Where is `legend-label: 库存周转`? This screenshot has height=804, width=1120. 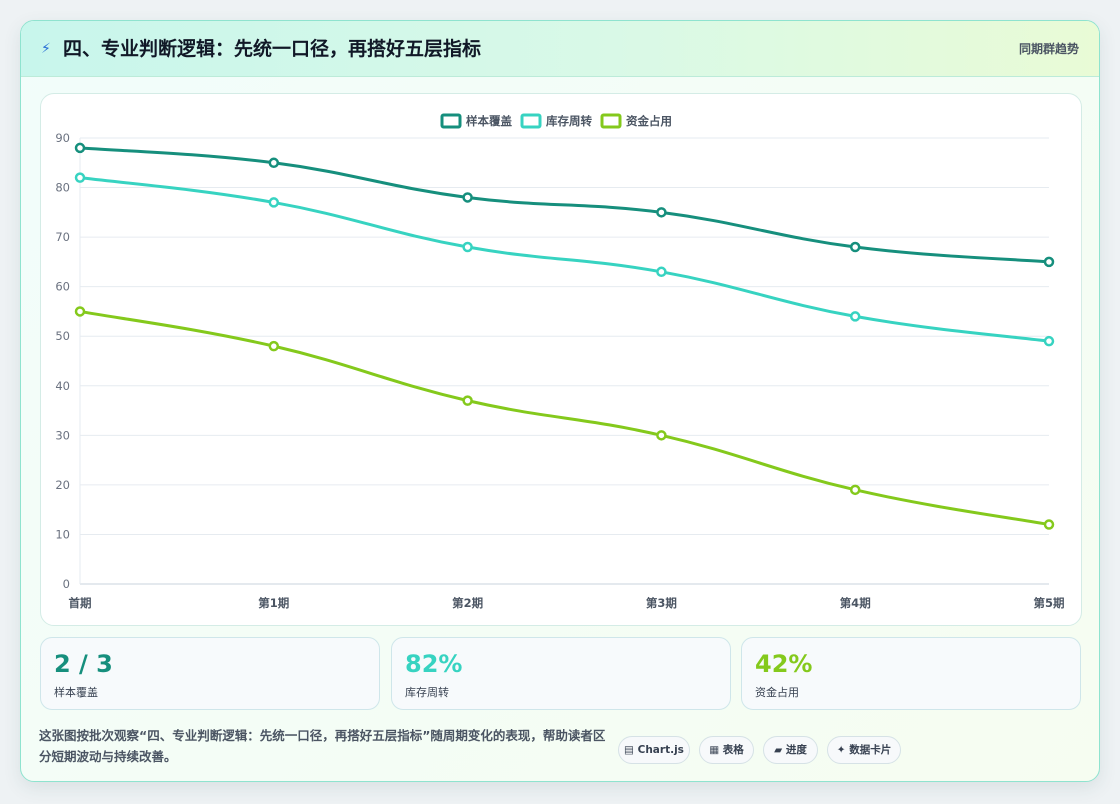 legend-label: 库存周转 is located at coordinates (569, 121).